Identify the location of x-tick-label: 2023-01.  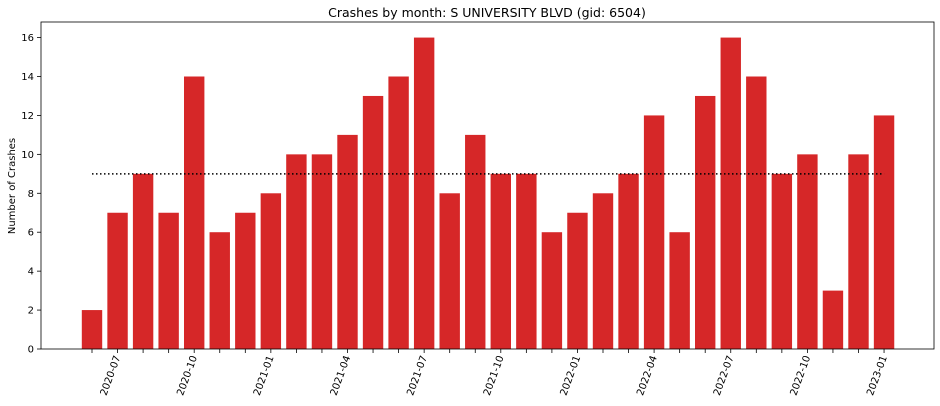
(877, 375).